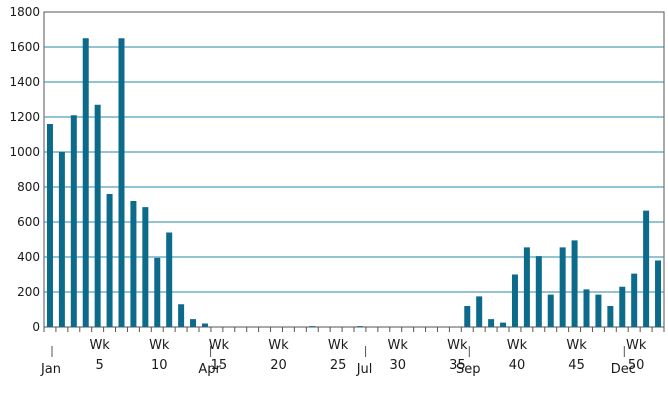  Describe the element at coordinates (623, 369) in the screenshot. I see `month-label: Dec` at that location.